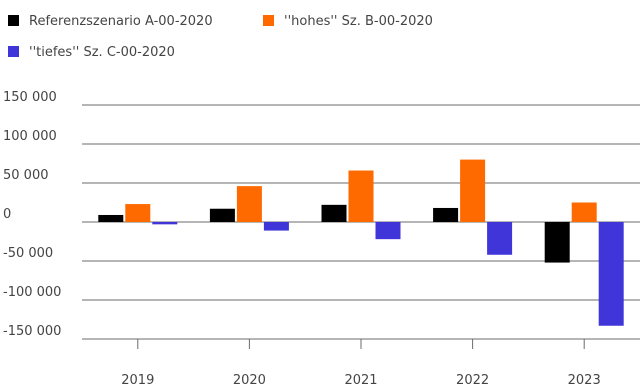 This screenshot has height=387, width=643. I want to click on bar-series2-2023, so click(584, 212).